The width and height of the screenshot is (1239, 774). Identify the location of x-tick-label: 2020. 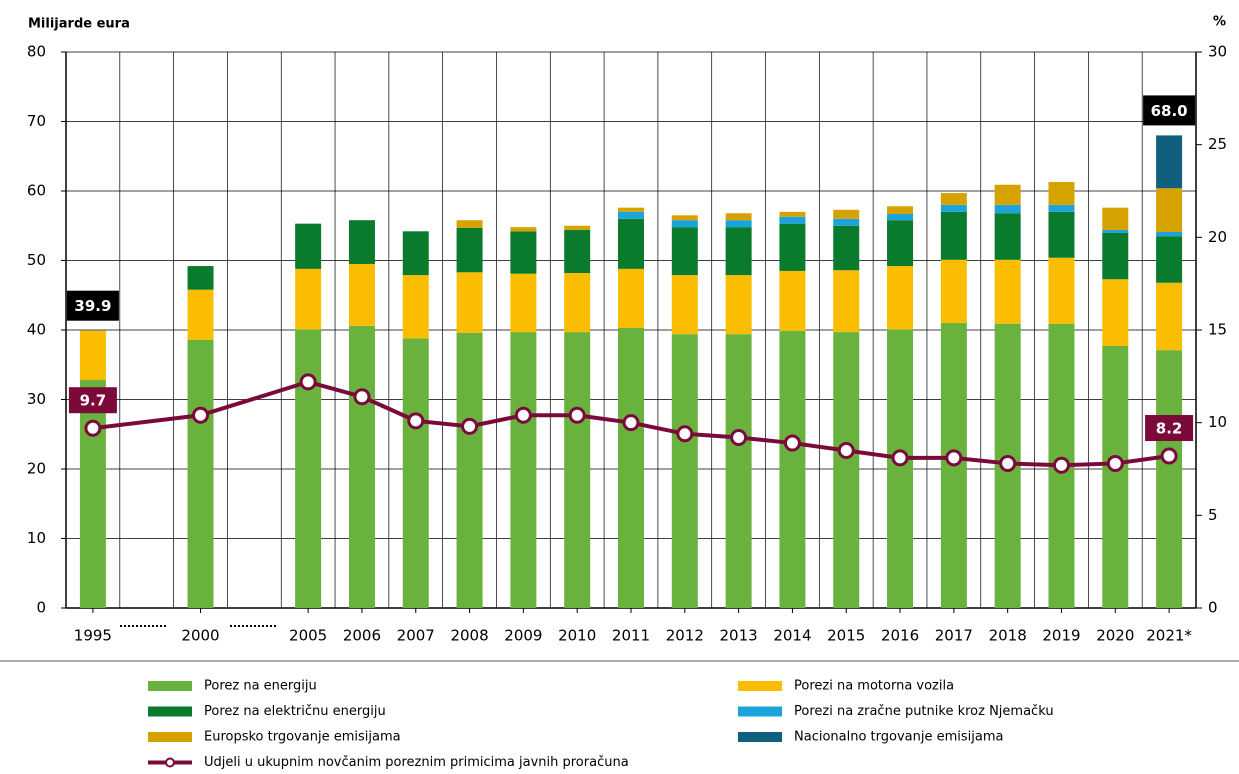
(1115, 636).